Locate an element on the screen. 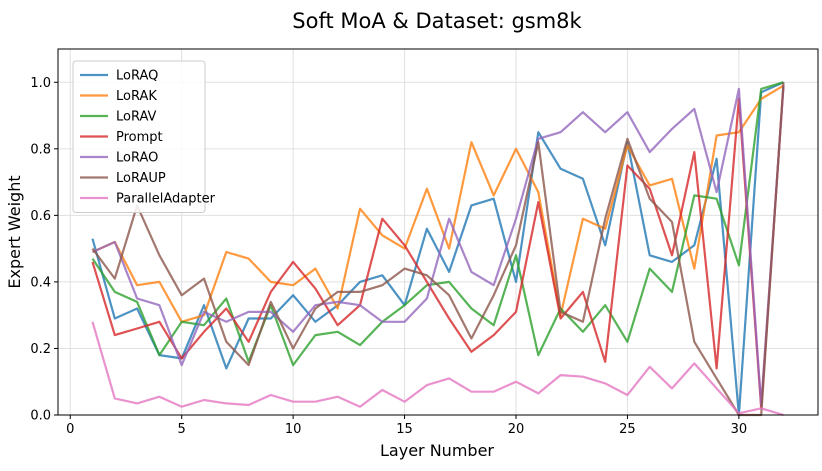 Image resolution: width=822 pixels, height=471 pixels. x-tick-label: 25 is located at coordinates (627, 429).